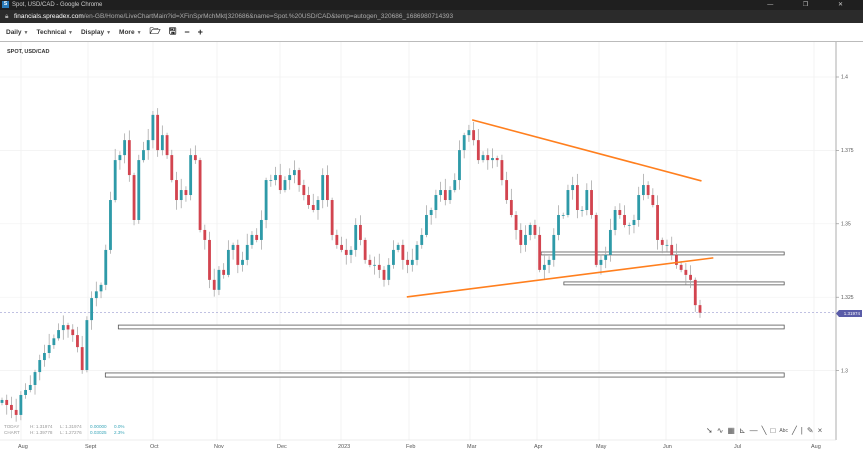  What do you see at coordinates (55, 32) in the screenshot?
I see `technical-menu: Technical ▼` at bounding box center [55, 32].